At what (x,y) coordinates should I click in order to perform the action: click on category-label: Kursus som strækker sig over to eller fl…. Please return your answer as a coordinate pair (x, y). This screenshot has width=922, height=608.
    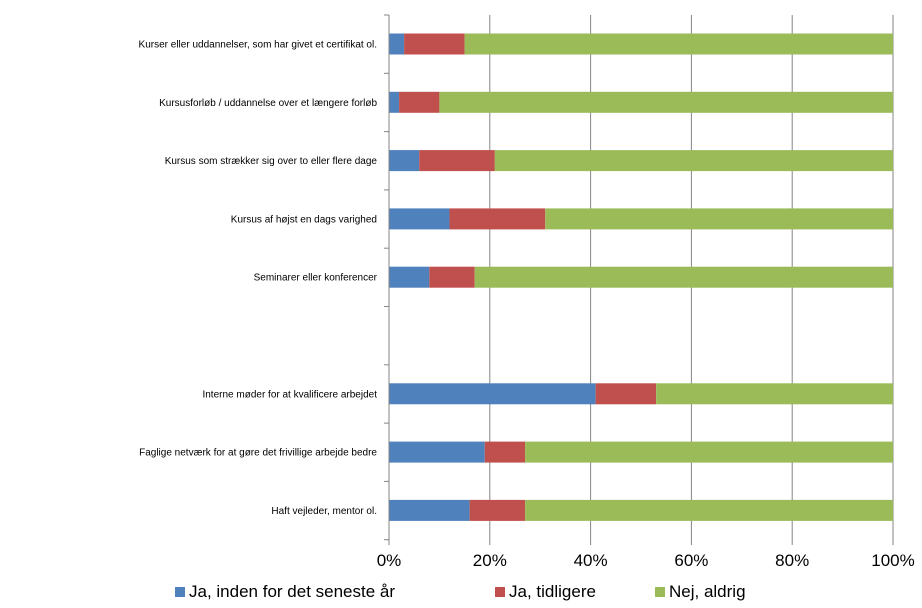
    Looking at the image, I should click on (271, 161).